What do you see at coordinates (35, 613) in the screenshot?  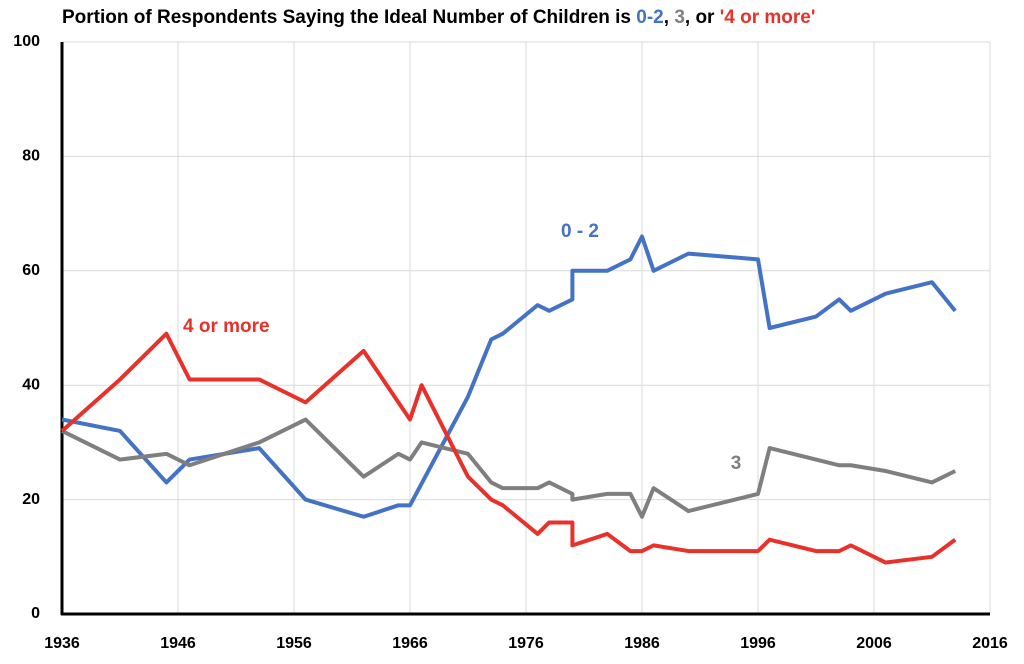 I see `y-tick-label: 0` at bounding box center [35, 613].